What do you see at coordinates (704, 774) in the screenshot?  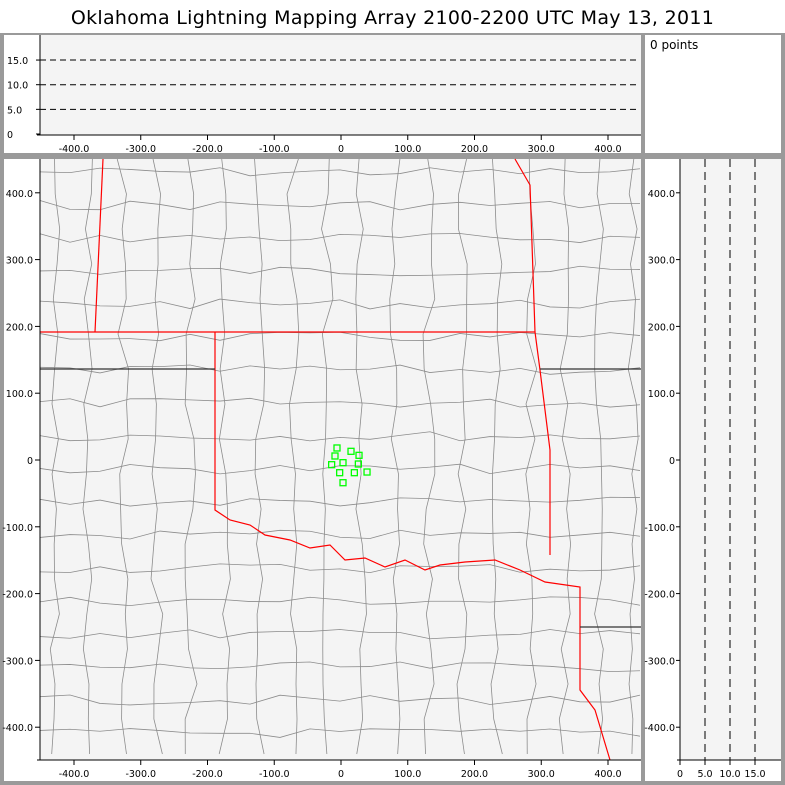 I see `x-tick-label: 5.0` at bounding box center [704, 774].